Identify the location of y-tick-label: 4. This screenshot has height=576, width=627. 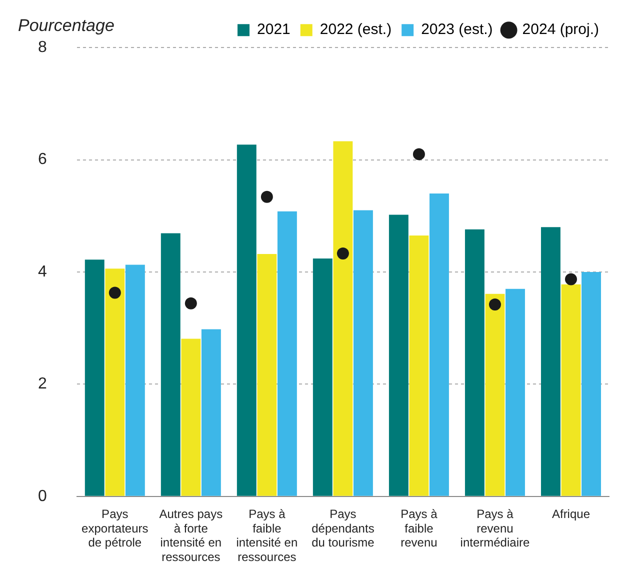
(42, 271).